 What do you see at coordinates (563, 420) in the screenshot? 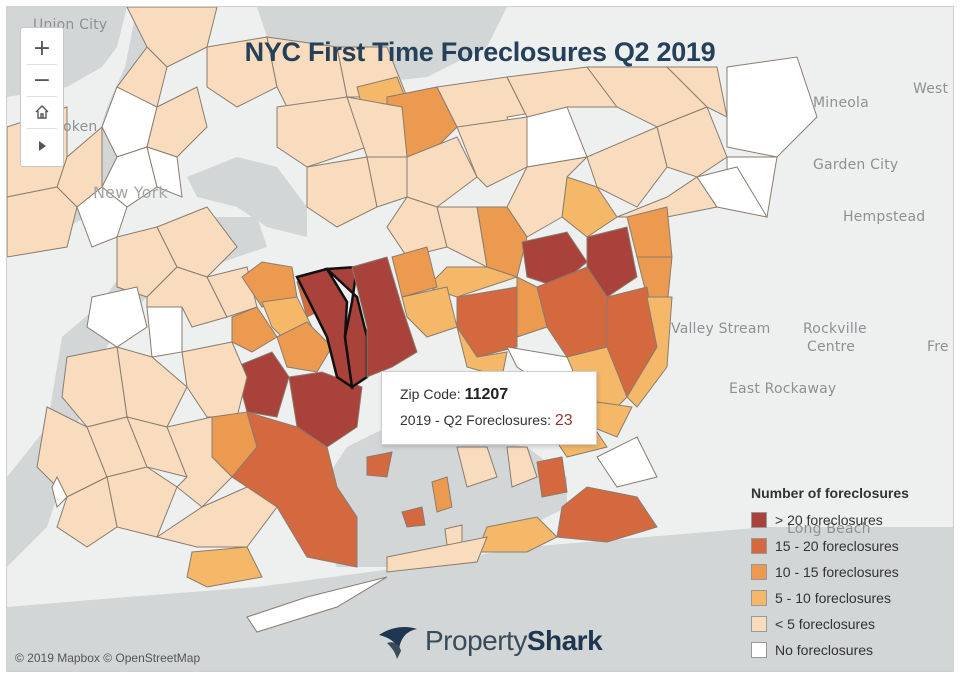
I see `tooltip-count-value: 23` at bounding box center [563, 420].